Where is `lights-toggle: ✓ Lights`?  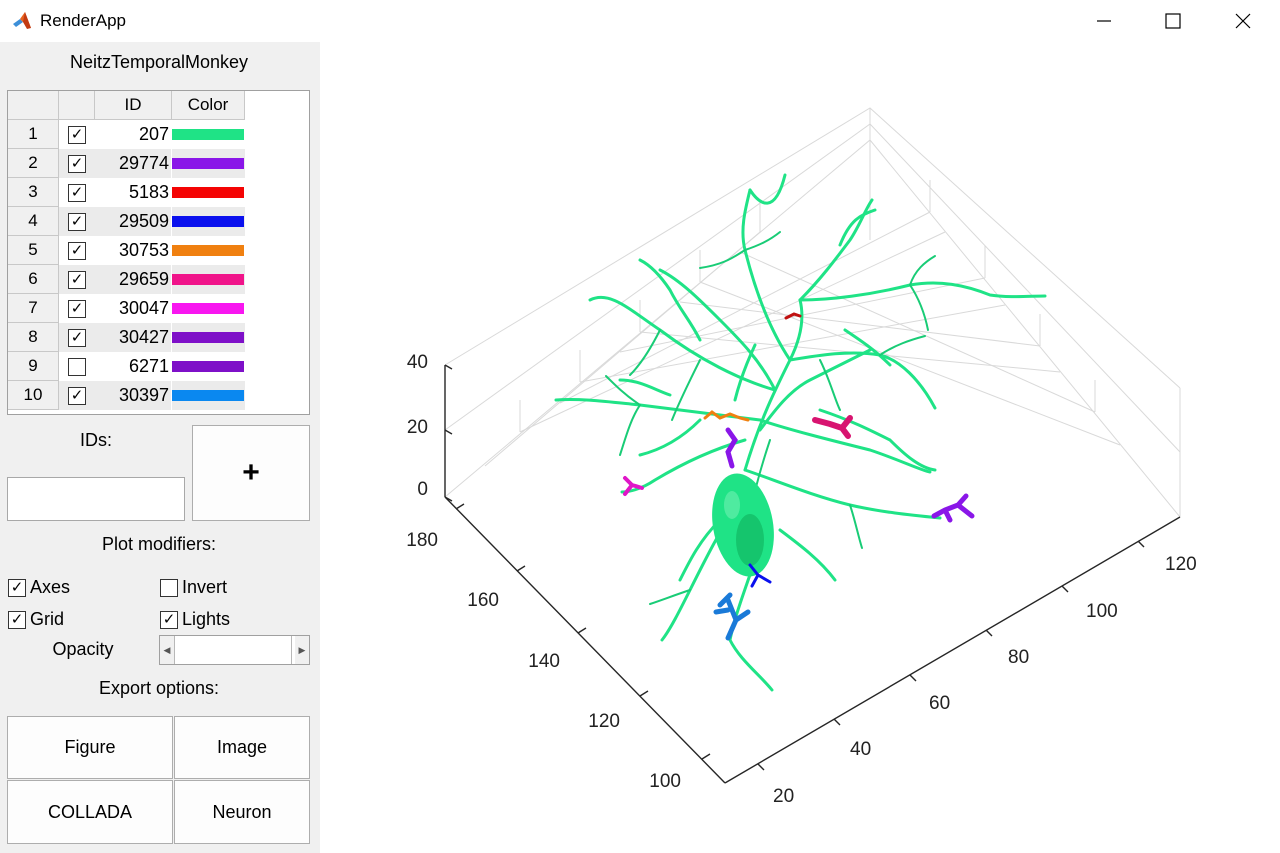 lights-toggle: ✓ Lights is located at coordinates (195, 619).